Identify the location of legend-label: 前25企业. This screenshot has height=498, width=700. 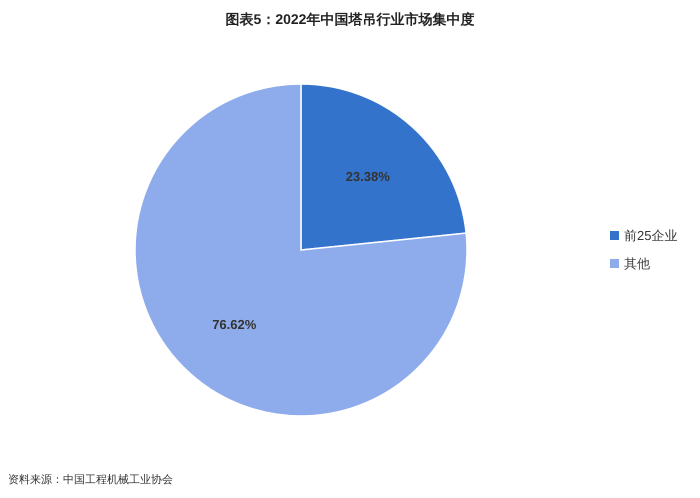
(651, 235).